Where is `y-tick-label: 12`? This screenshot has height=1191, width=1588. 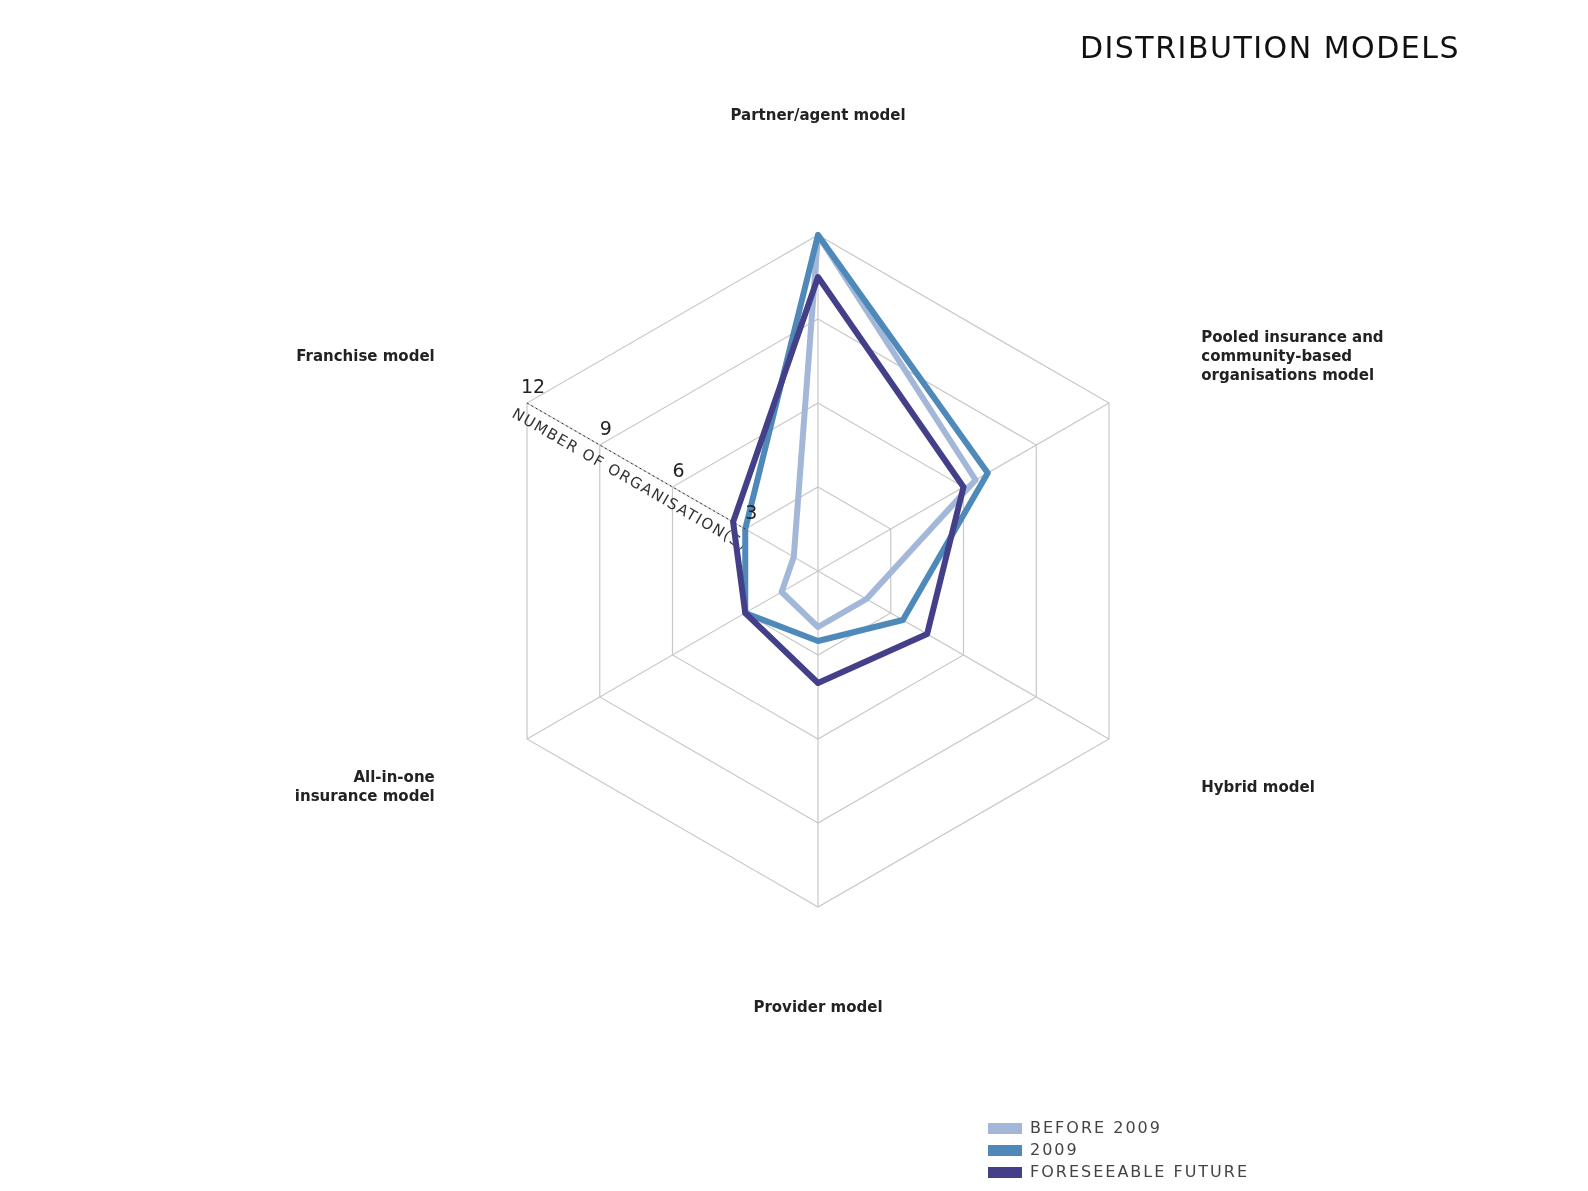 y-tick-label: 12 is located at coordinates (533, 386).